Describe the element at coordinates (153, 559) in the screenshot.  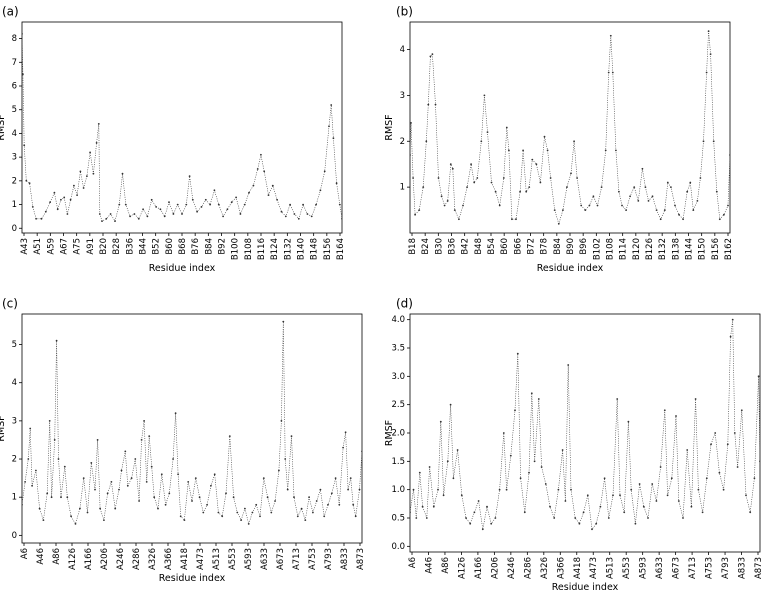
I see `x-tick-label: A326` at that location.